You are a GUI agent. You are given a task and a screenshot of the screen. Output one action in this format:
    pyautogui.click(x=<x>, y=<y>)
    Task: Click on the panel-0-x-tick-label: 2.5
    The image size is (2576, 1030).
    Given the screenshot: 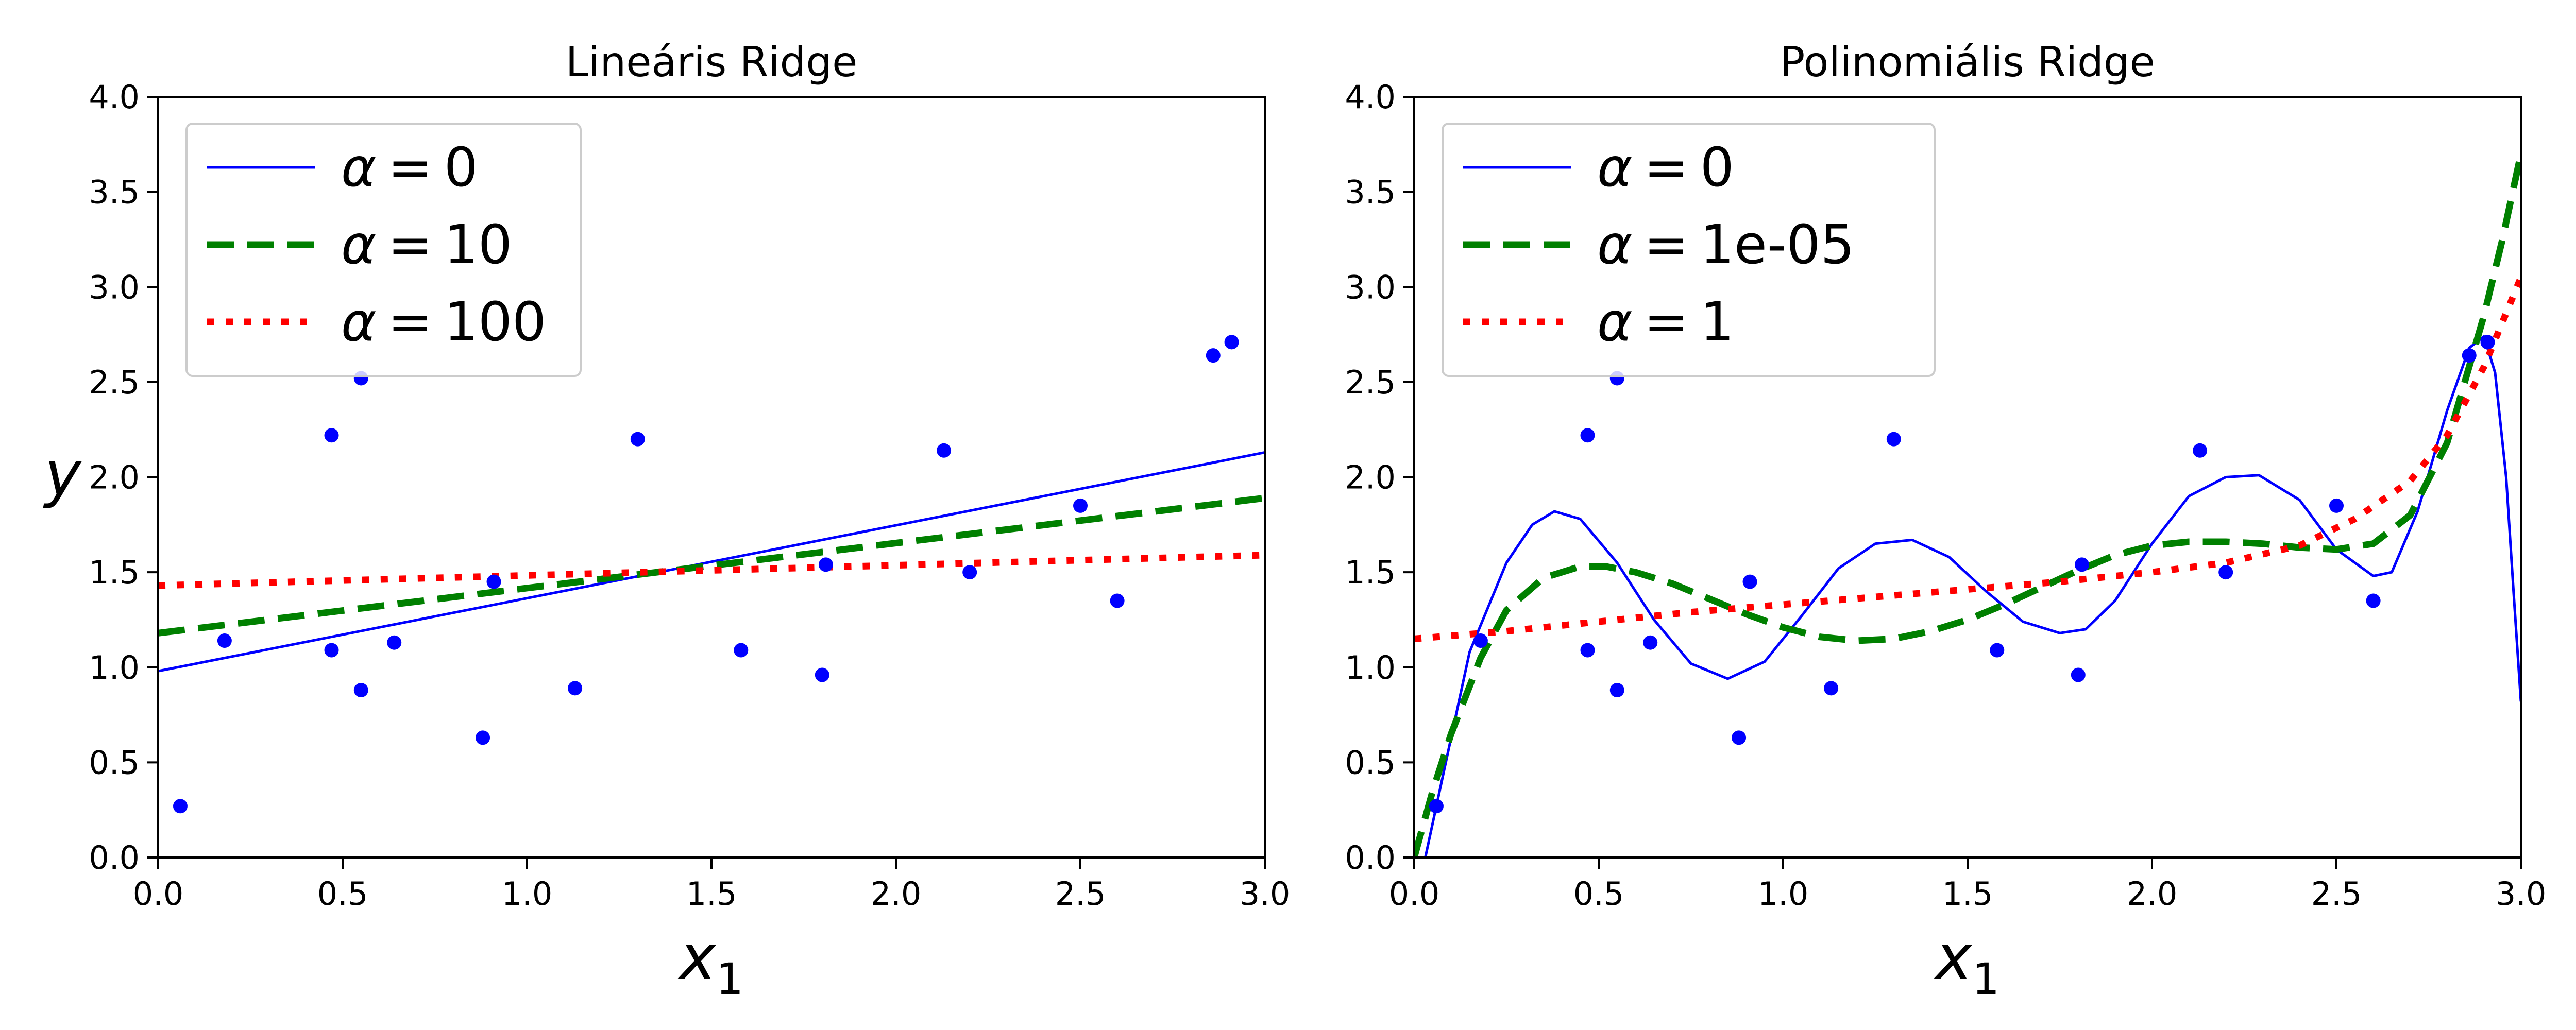 What is the action you would take?
    pyautogui.click(x=1081, y=894)
    